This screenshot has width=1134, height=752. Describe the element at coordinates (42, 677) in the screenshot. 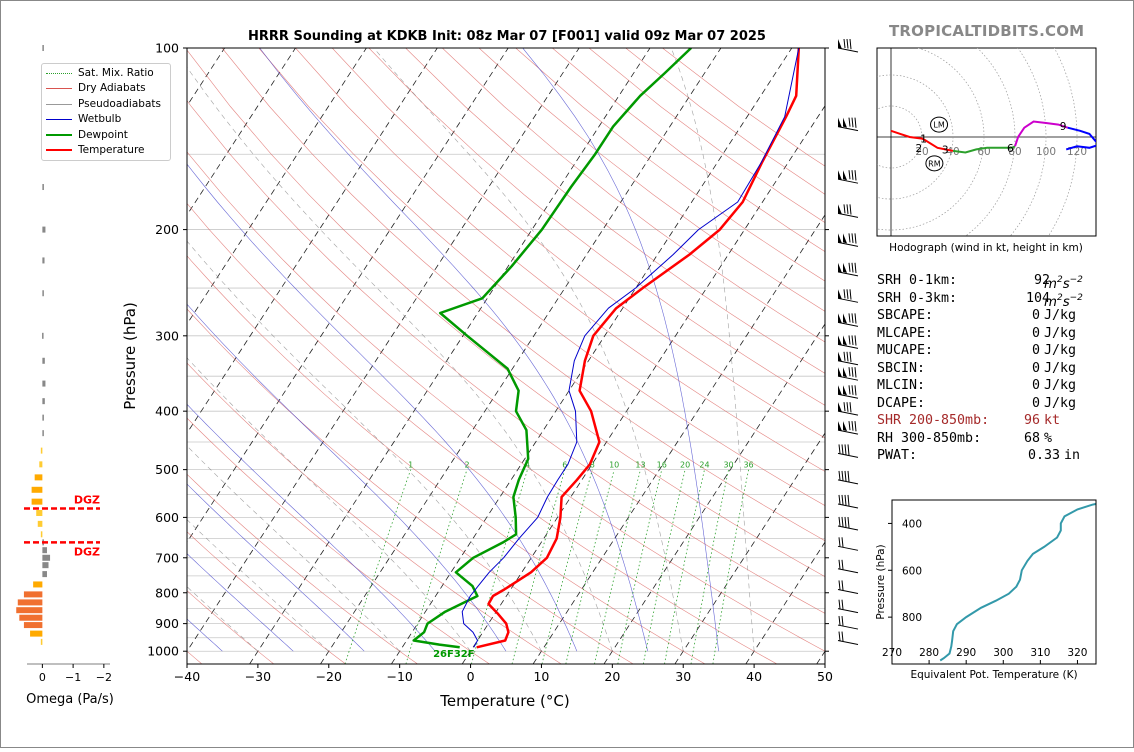

I see `omega-x-tick-label: 0` at that location.